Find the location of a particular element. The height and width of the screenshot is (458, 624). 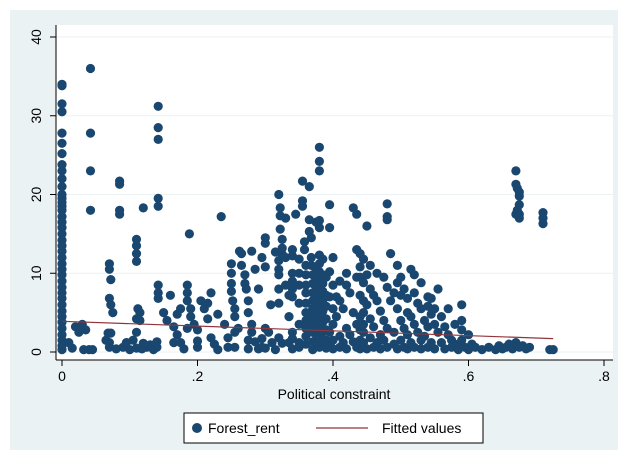

fitted-line-group is located at coordinates (307, 330).